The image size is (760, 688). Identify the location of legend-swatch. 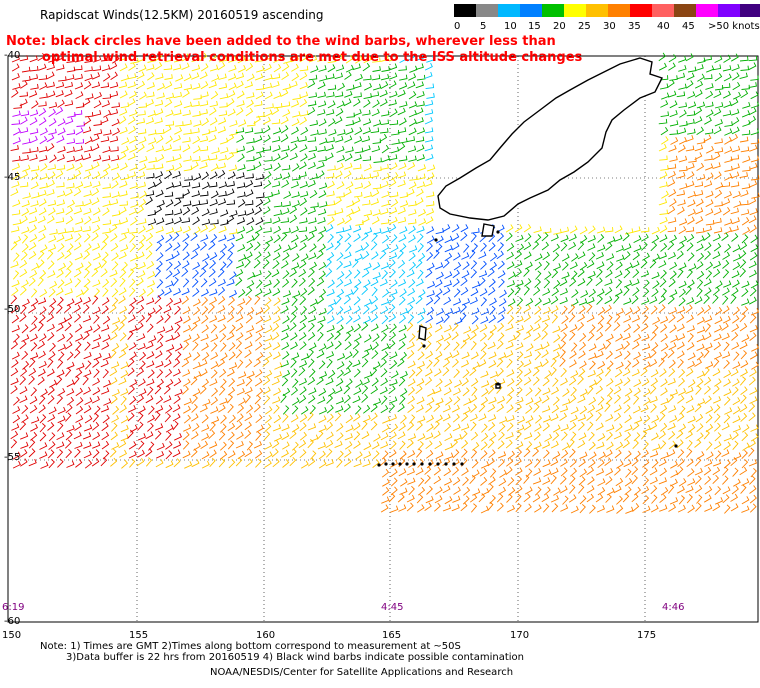
(597, 10).